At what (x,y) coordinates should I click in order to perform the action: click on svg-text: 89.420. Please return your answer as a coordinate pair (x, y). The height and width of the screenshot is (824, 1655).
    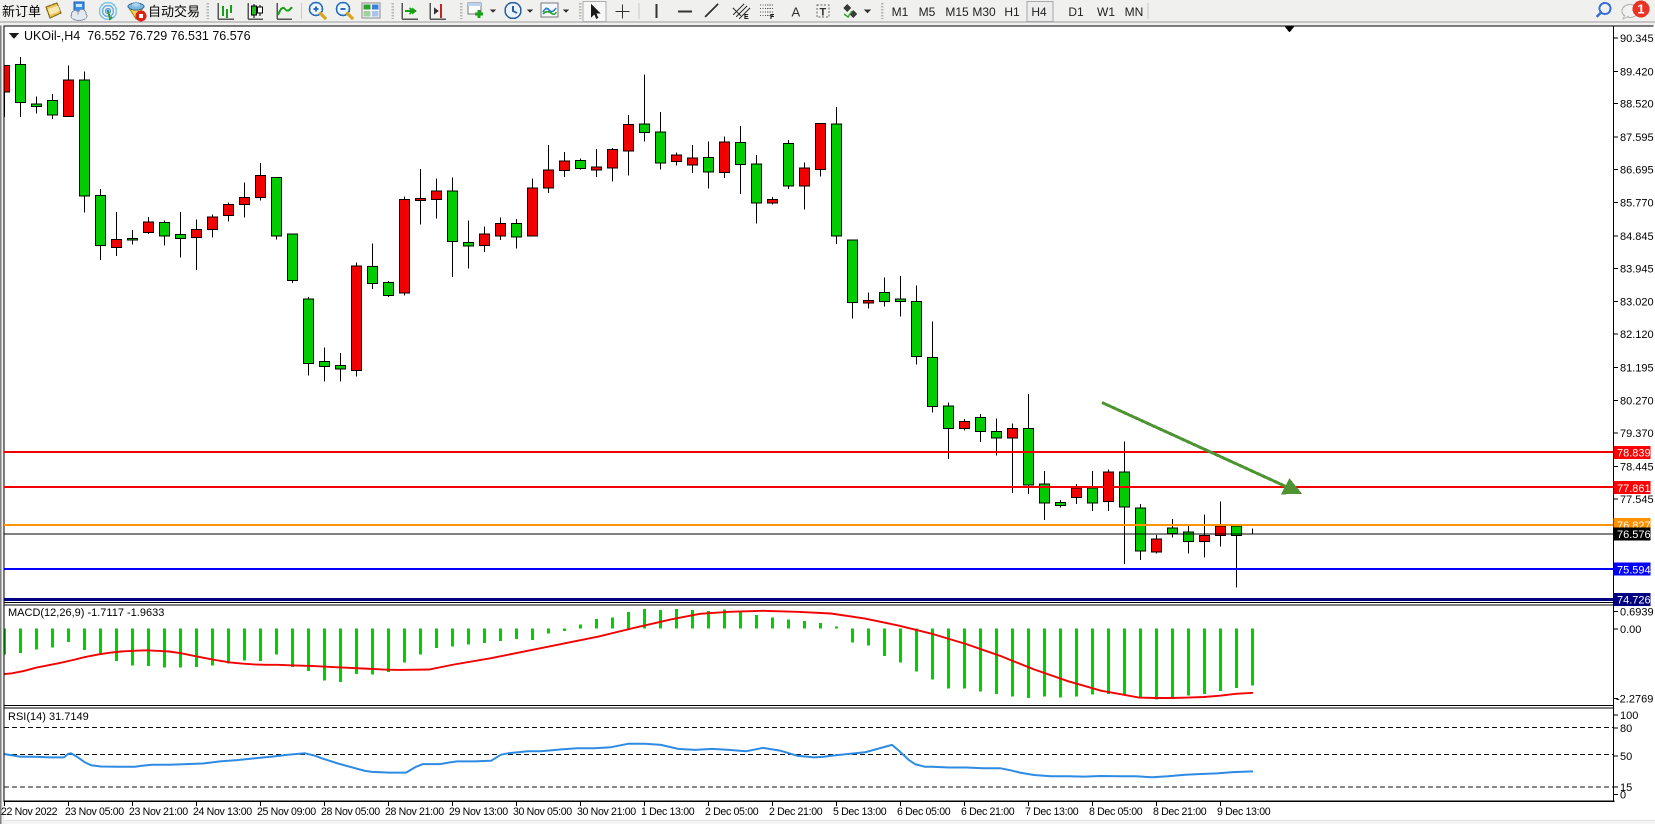
    Looking at the image, I should click on (1637, 72).